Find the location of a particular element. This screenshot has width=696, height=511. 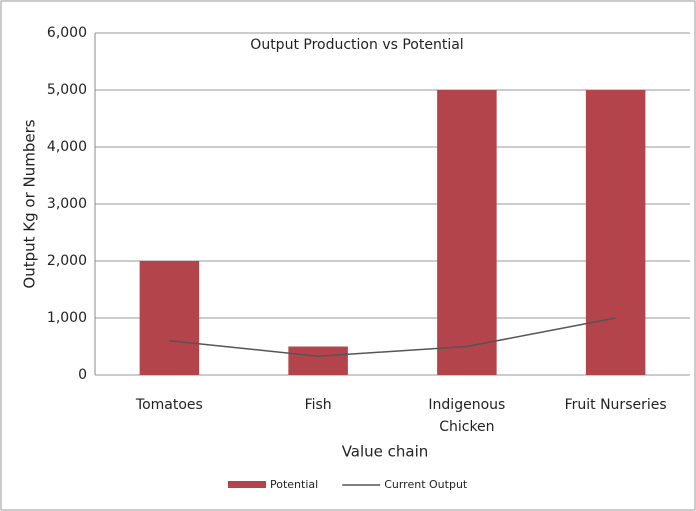

x-tick-label: Fruit Nurseries is located at coordinates (616, 405).